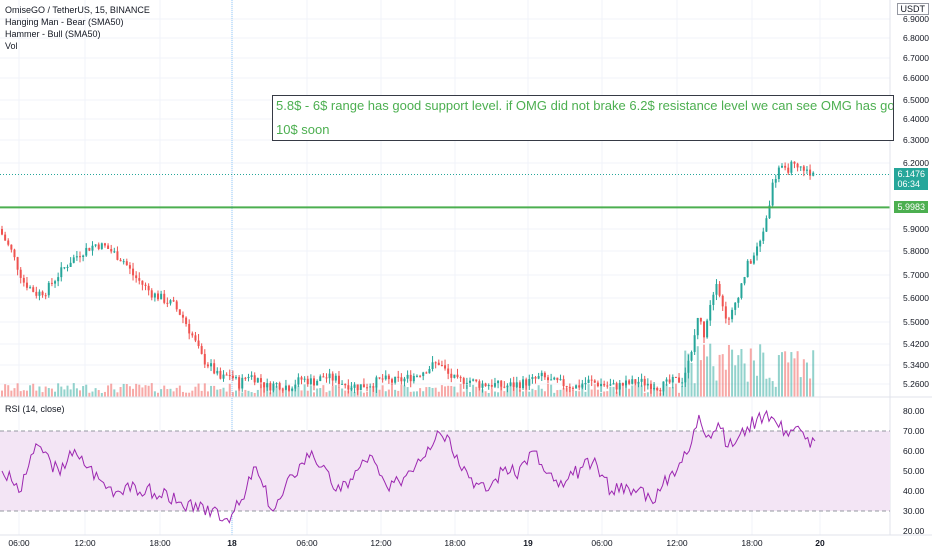 The width and height of the screenshot is (932, 550). What do you see at coordinates (11, 46) in the screenshot?
I see `indicator-volume: Vol` at bounding box center [11, 46].